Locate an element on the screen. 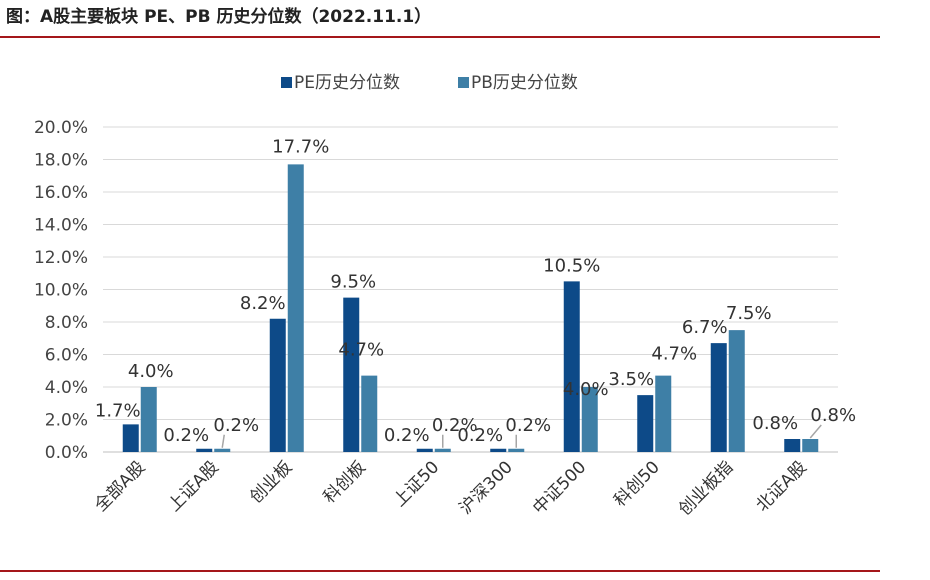  data-label-pe: 0.8% is located at coordinates (775, 423).